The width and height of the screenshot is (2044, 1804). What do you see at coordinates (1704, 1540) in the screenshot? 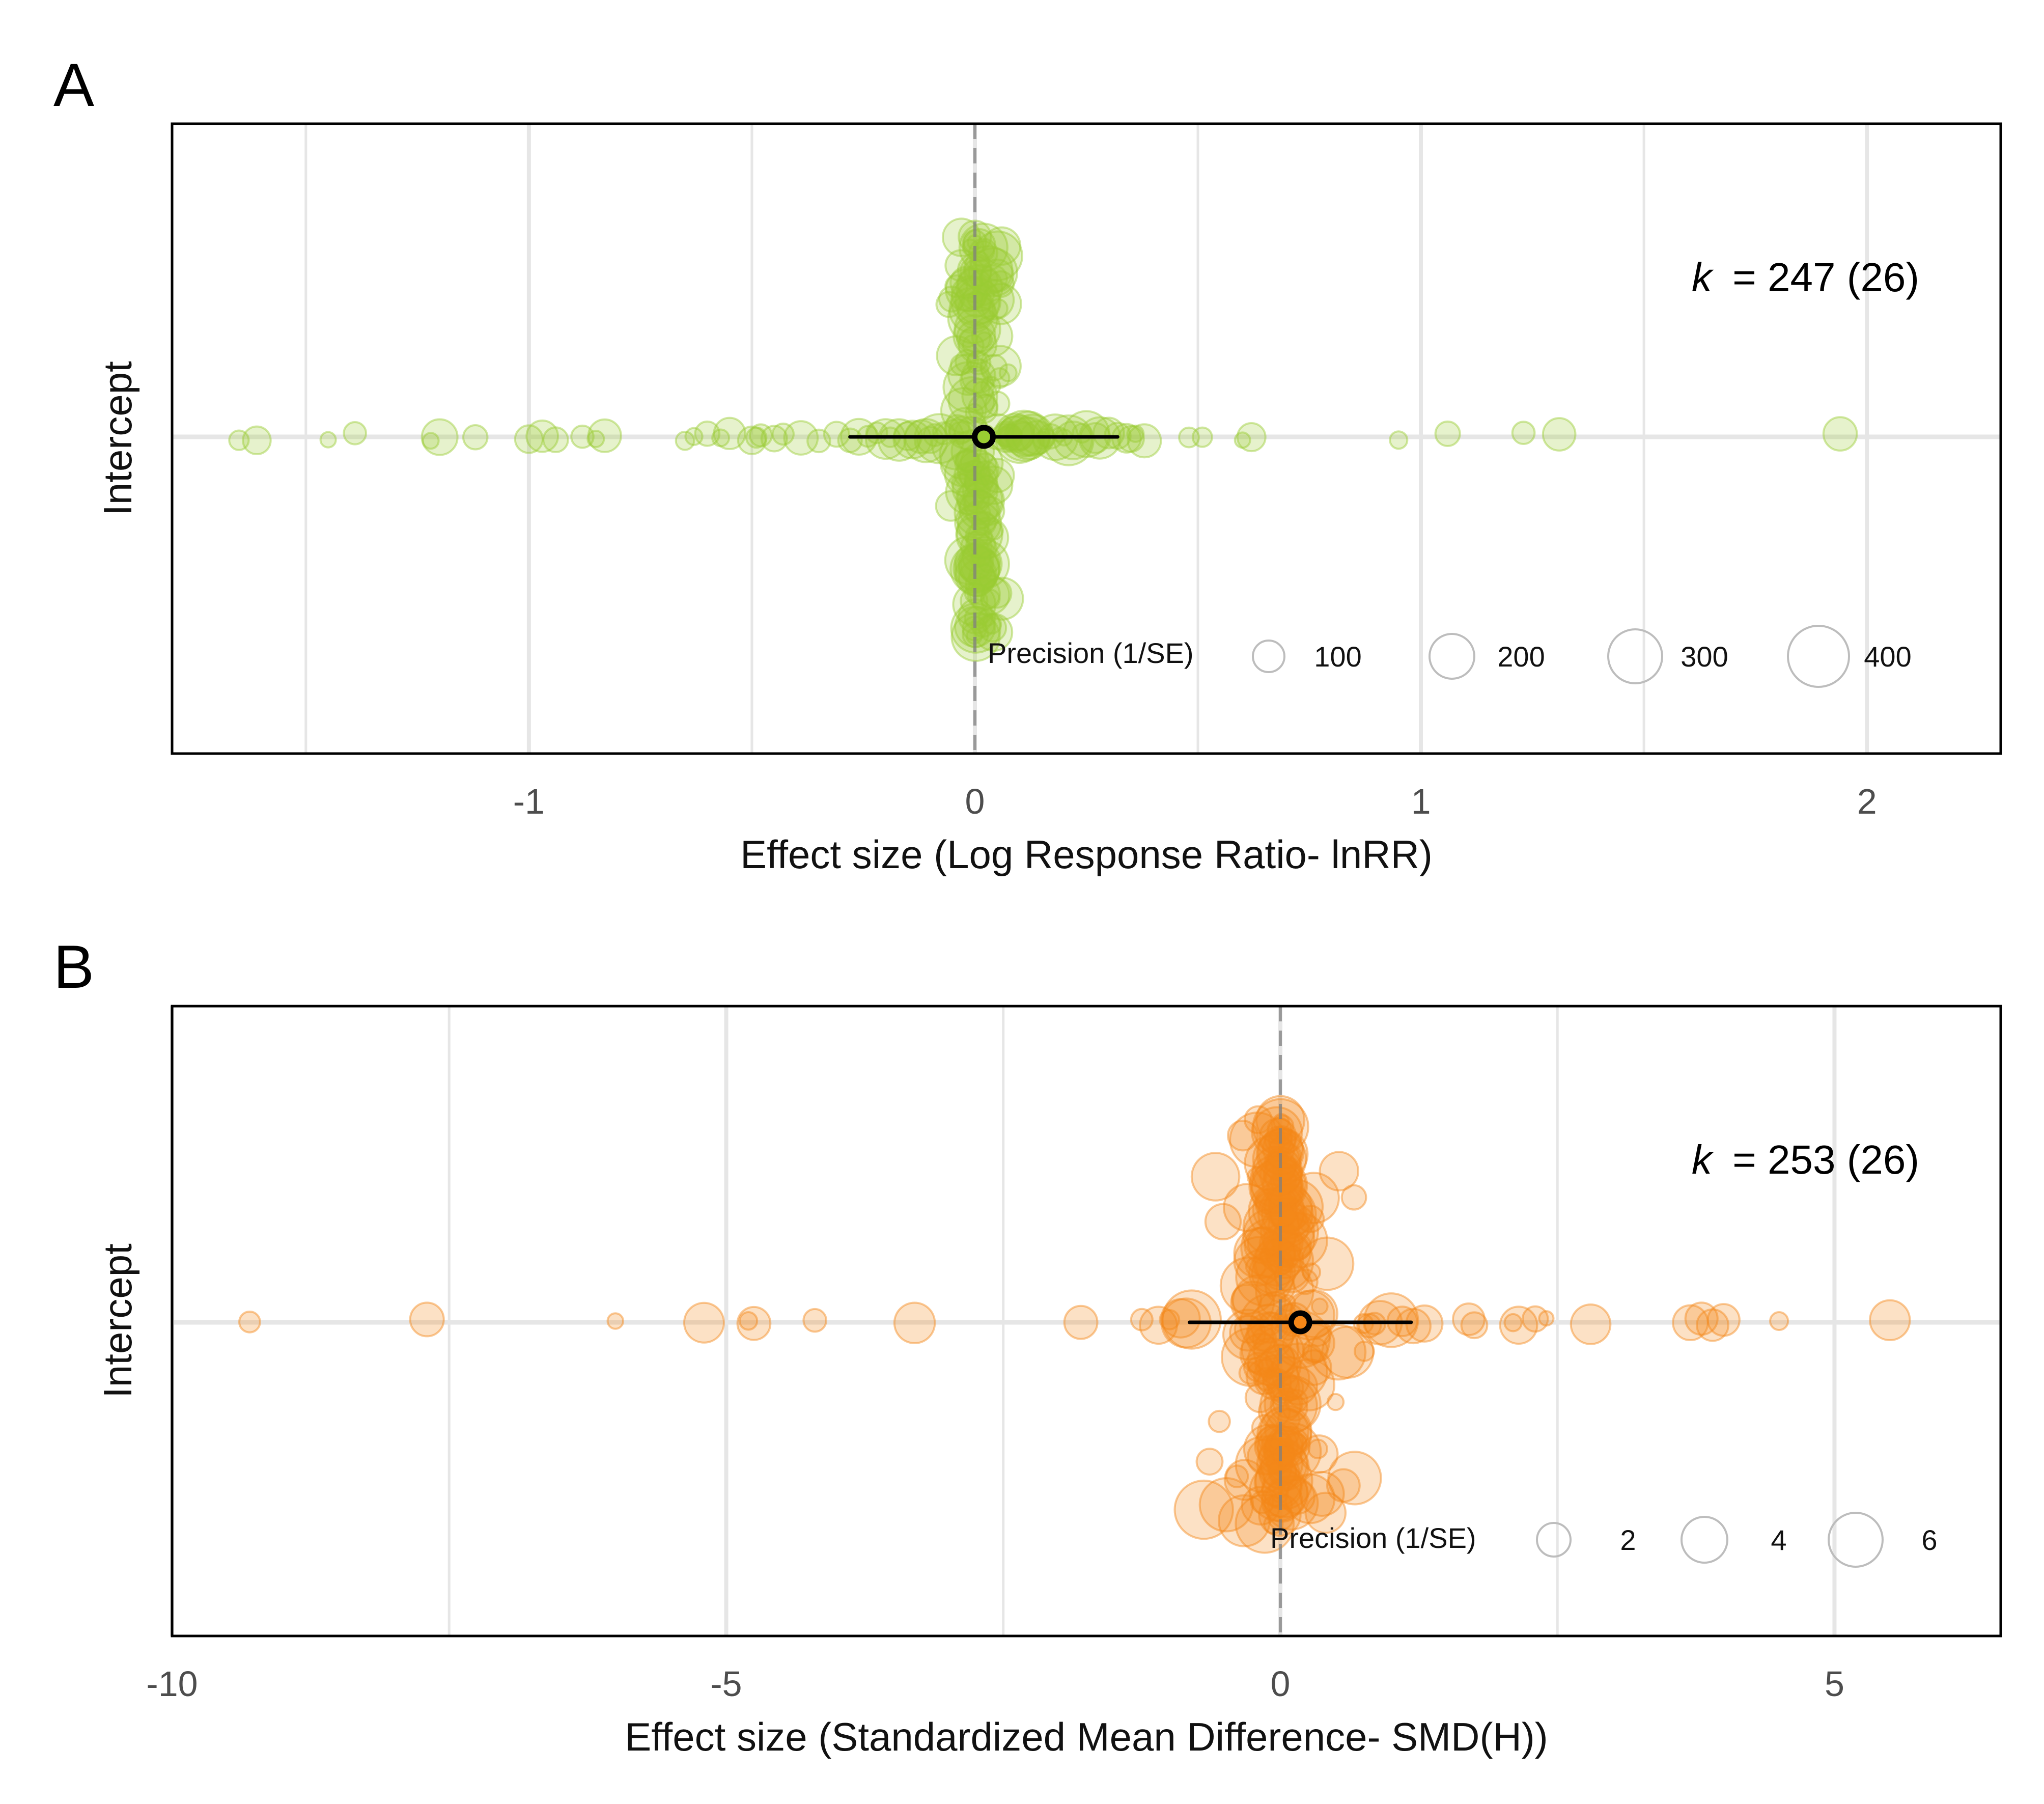
I see `panel-b-legend-size-key` at bounding box center [1704, 1540].